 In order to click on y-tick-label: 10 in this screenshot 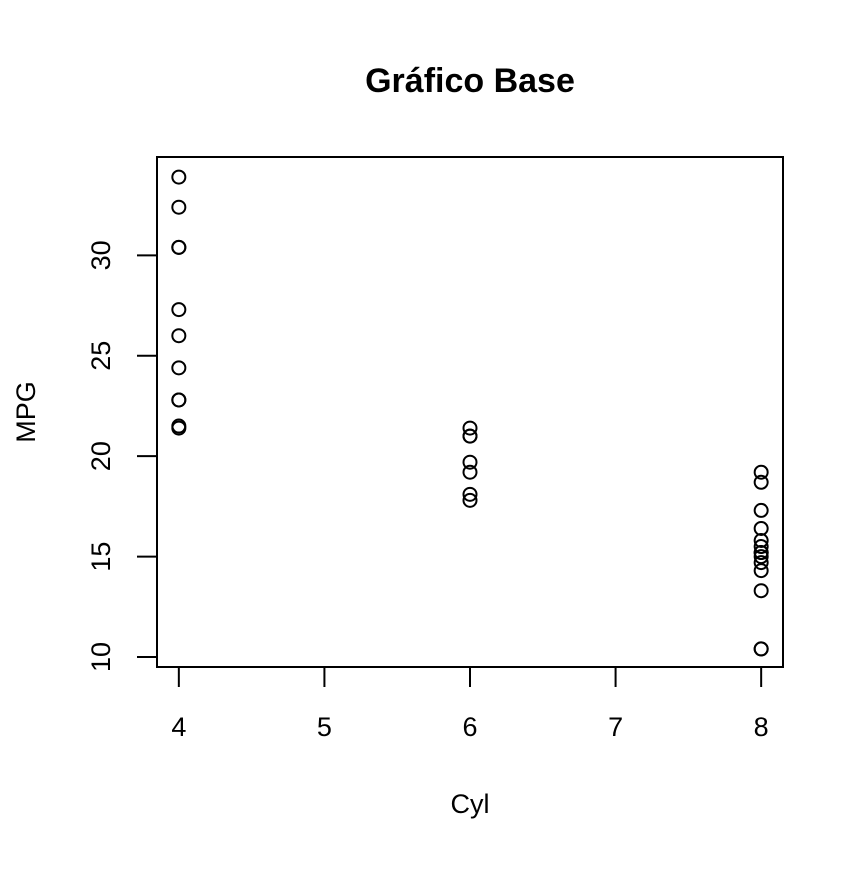, I will do `click(101, 657)`.